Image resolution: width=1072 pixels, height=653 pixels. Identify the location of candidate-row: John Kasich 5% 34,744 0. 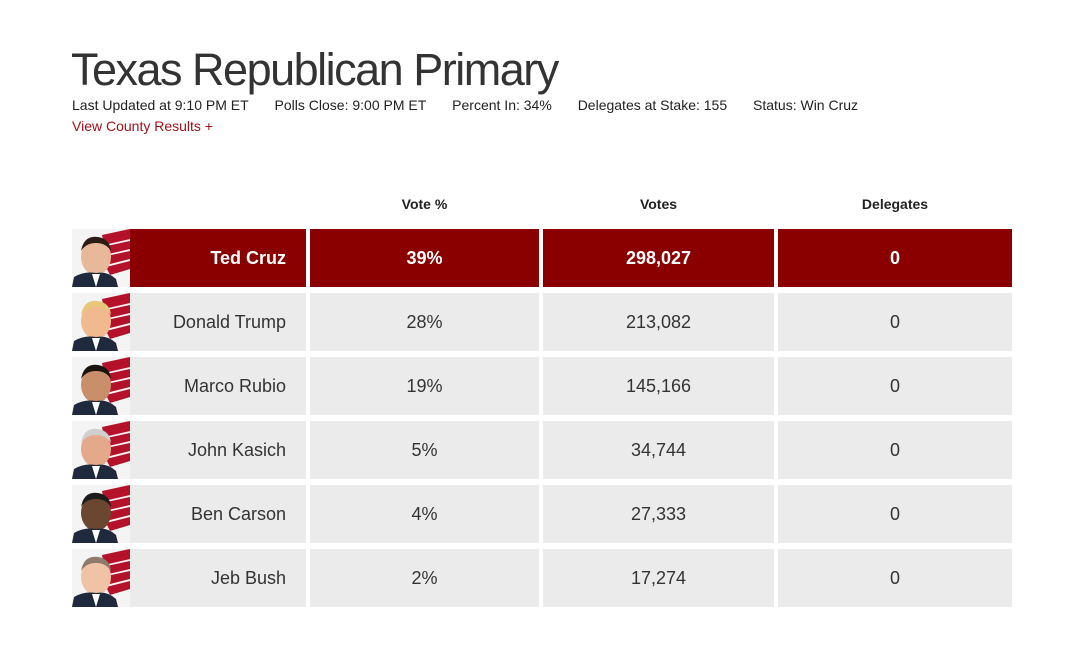
(542, 450).